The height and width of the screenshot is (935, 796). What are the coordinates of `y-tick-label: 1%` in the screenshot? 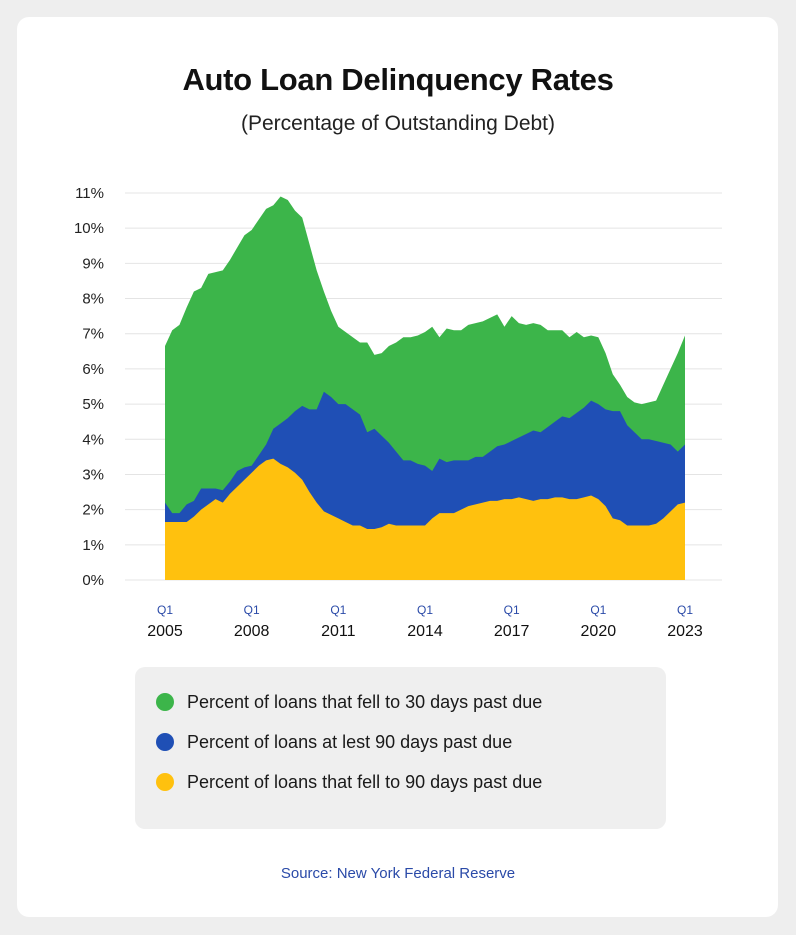 It's located at (93, 545).